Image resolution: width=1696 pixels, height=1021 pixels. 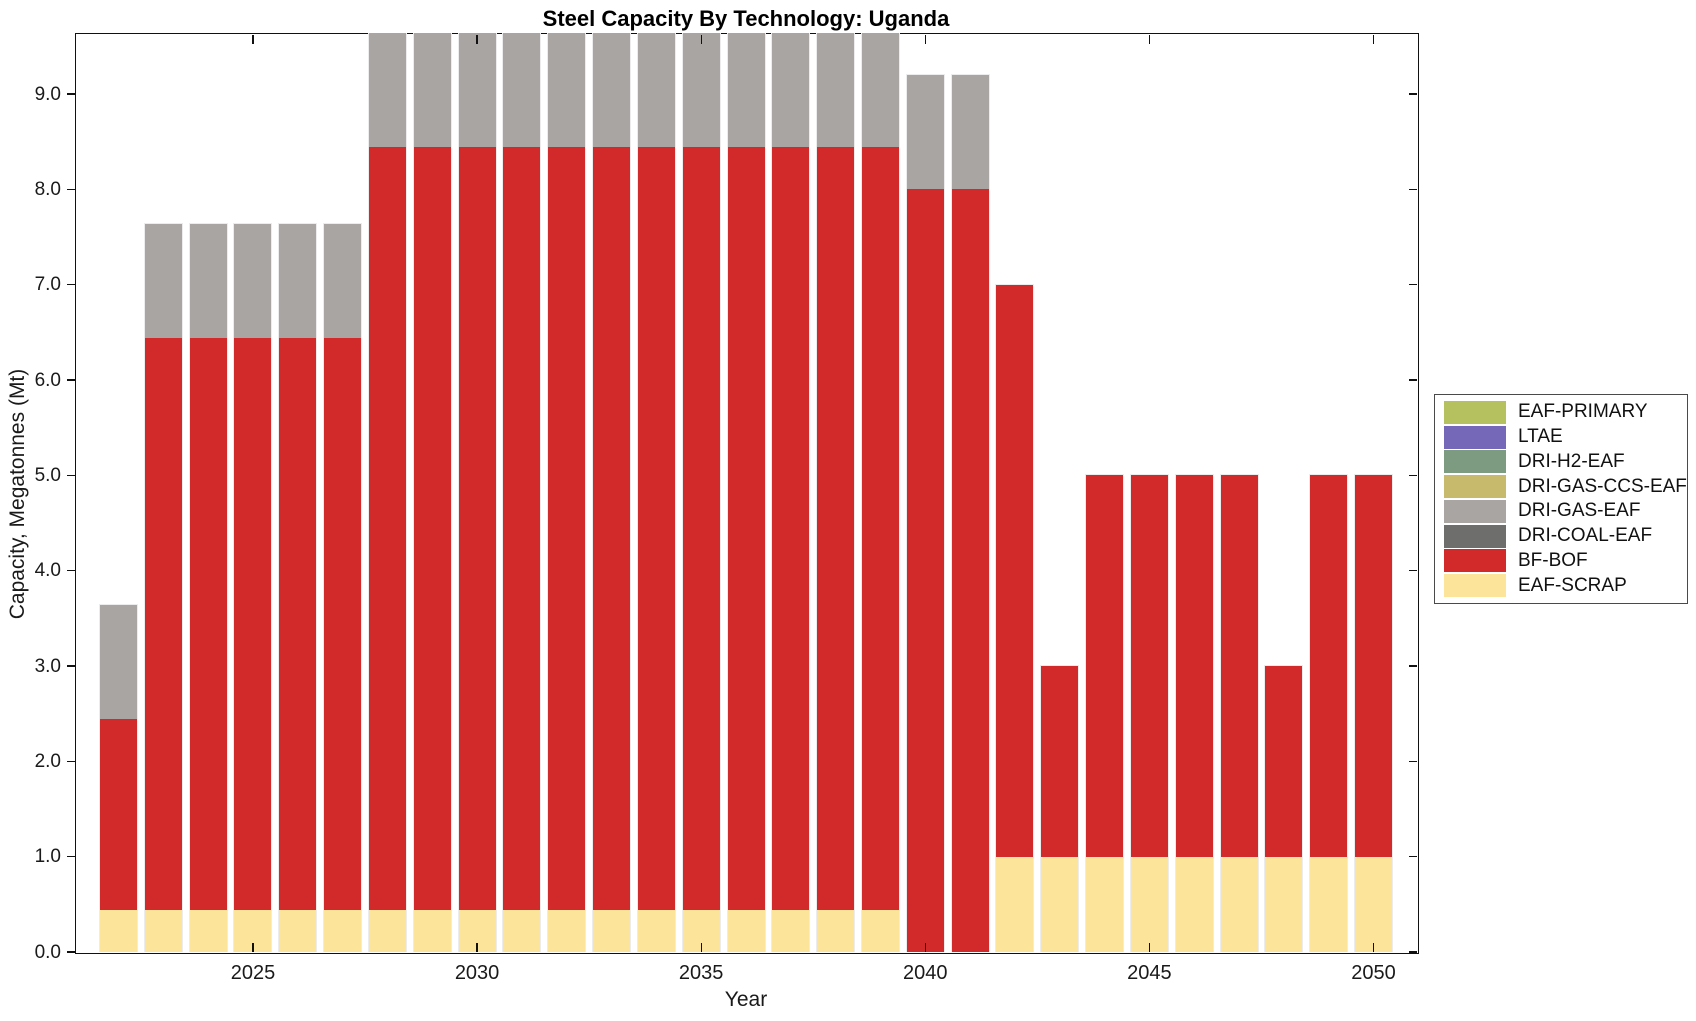 I want to click on bar-2037, so click(x=791, y=492).